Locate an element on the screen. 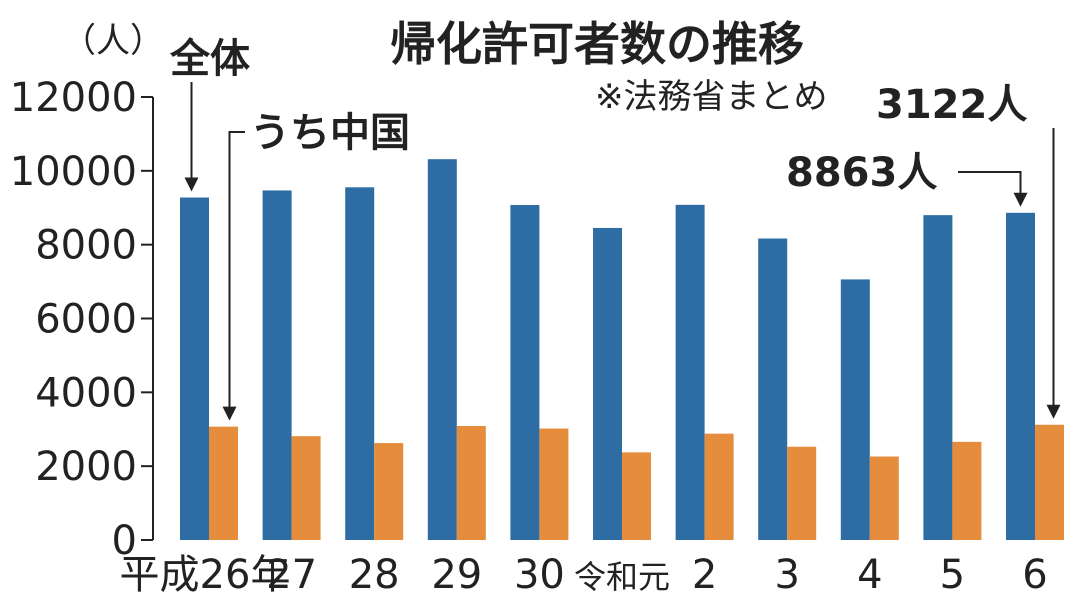  chart-subtitle: ※法務省まとめ is located at coordinates (711, 97).